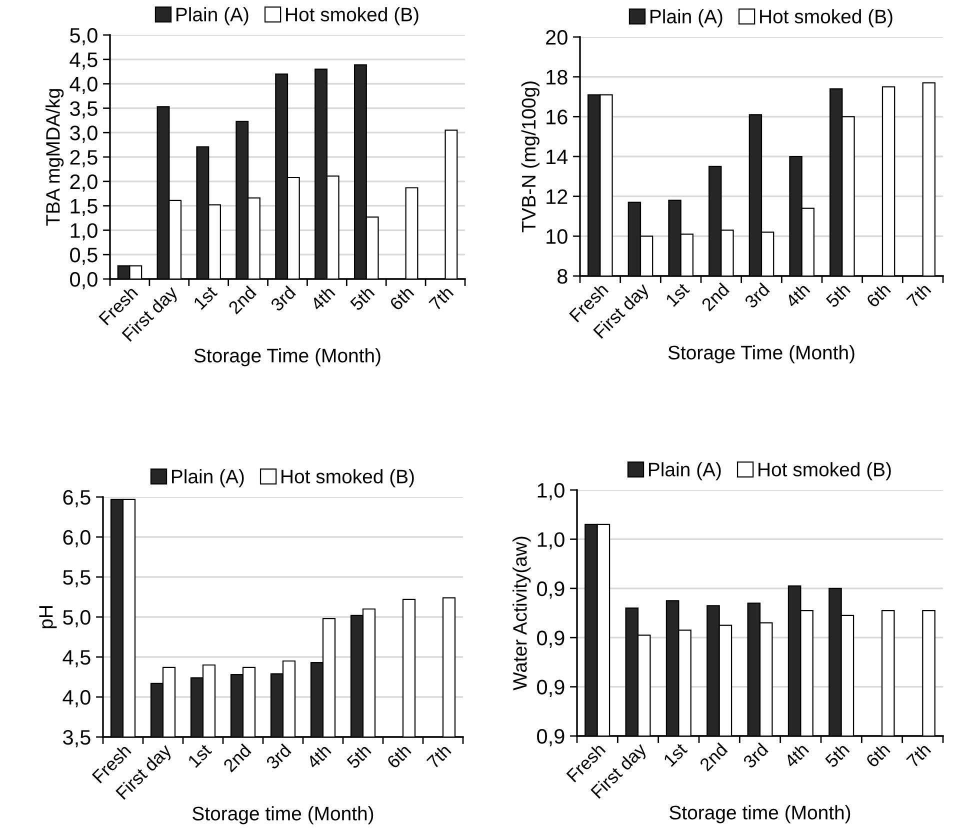 The height and width of the screenshot is (838, 955). I want to click on y-tick-label: 6,5, so click(76, 499).